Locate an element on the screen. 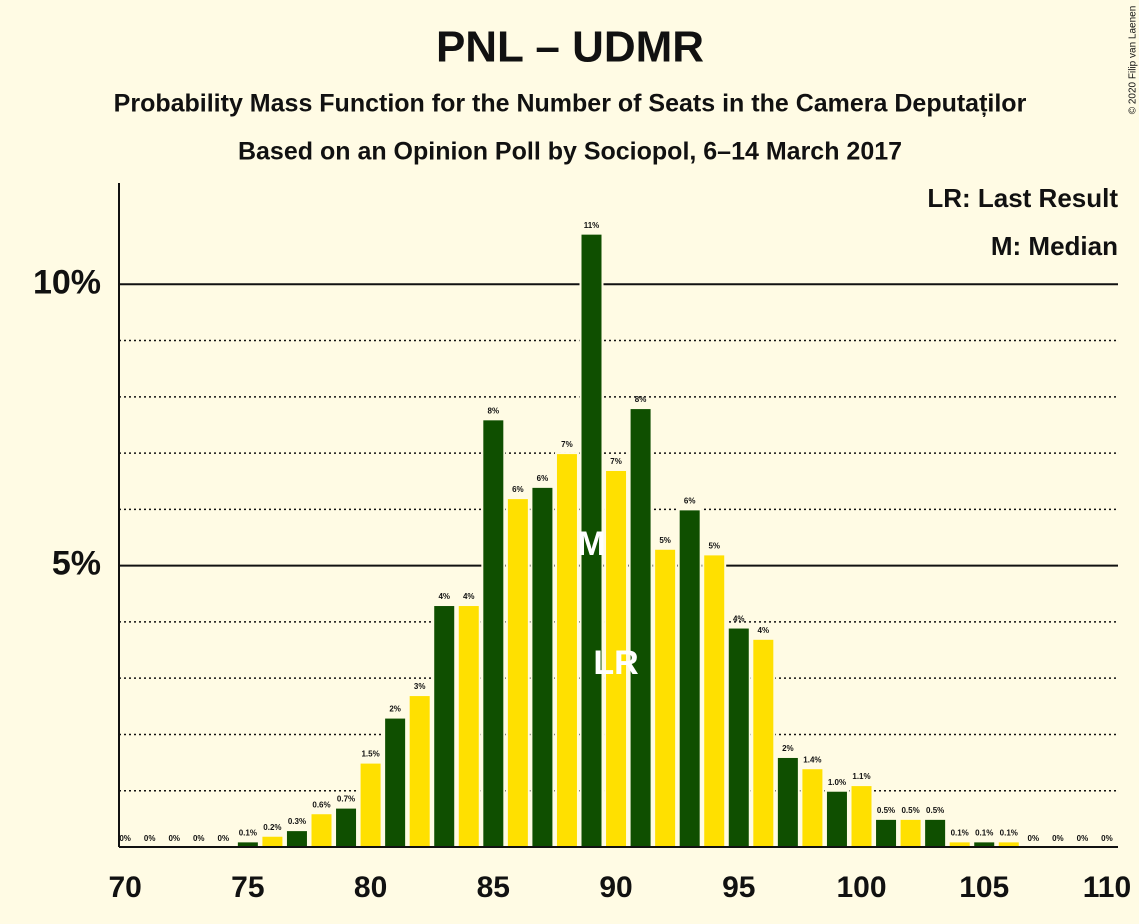 This screenshot has height=924, width=1139. x-tick-label: 90 is located at coordinates (615, 887).